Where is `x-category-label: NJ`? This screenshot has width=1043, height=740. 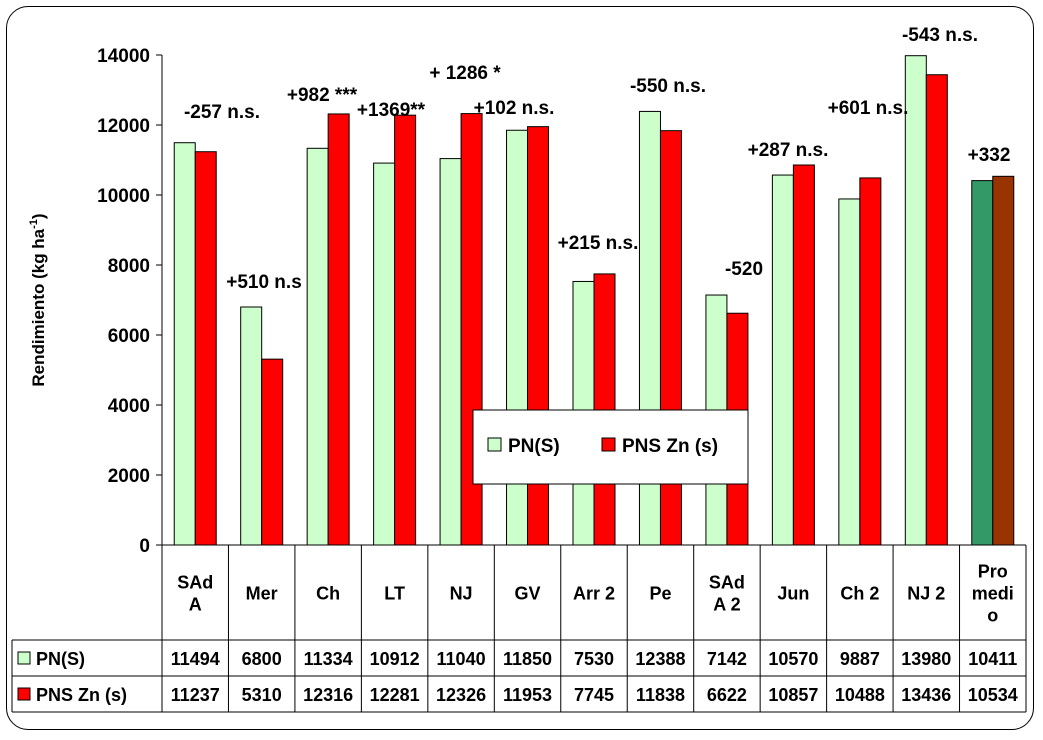 x-category-label: NJ is located at coordinates (461, 594).